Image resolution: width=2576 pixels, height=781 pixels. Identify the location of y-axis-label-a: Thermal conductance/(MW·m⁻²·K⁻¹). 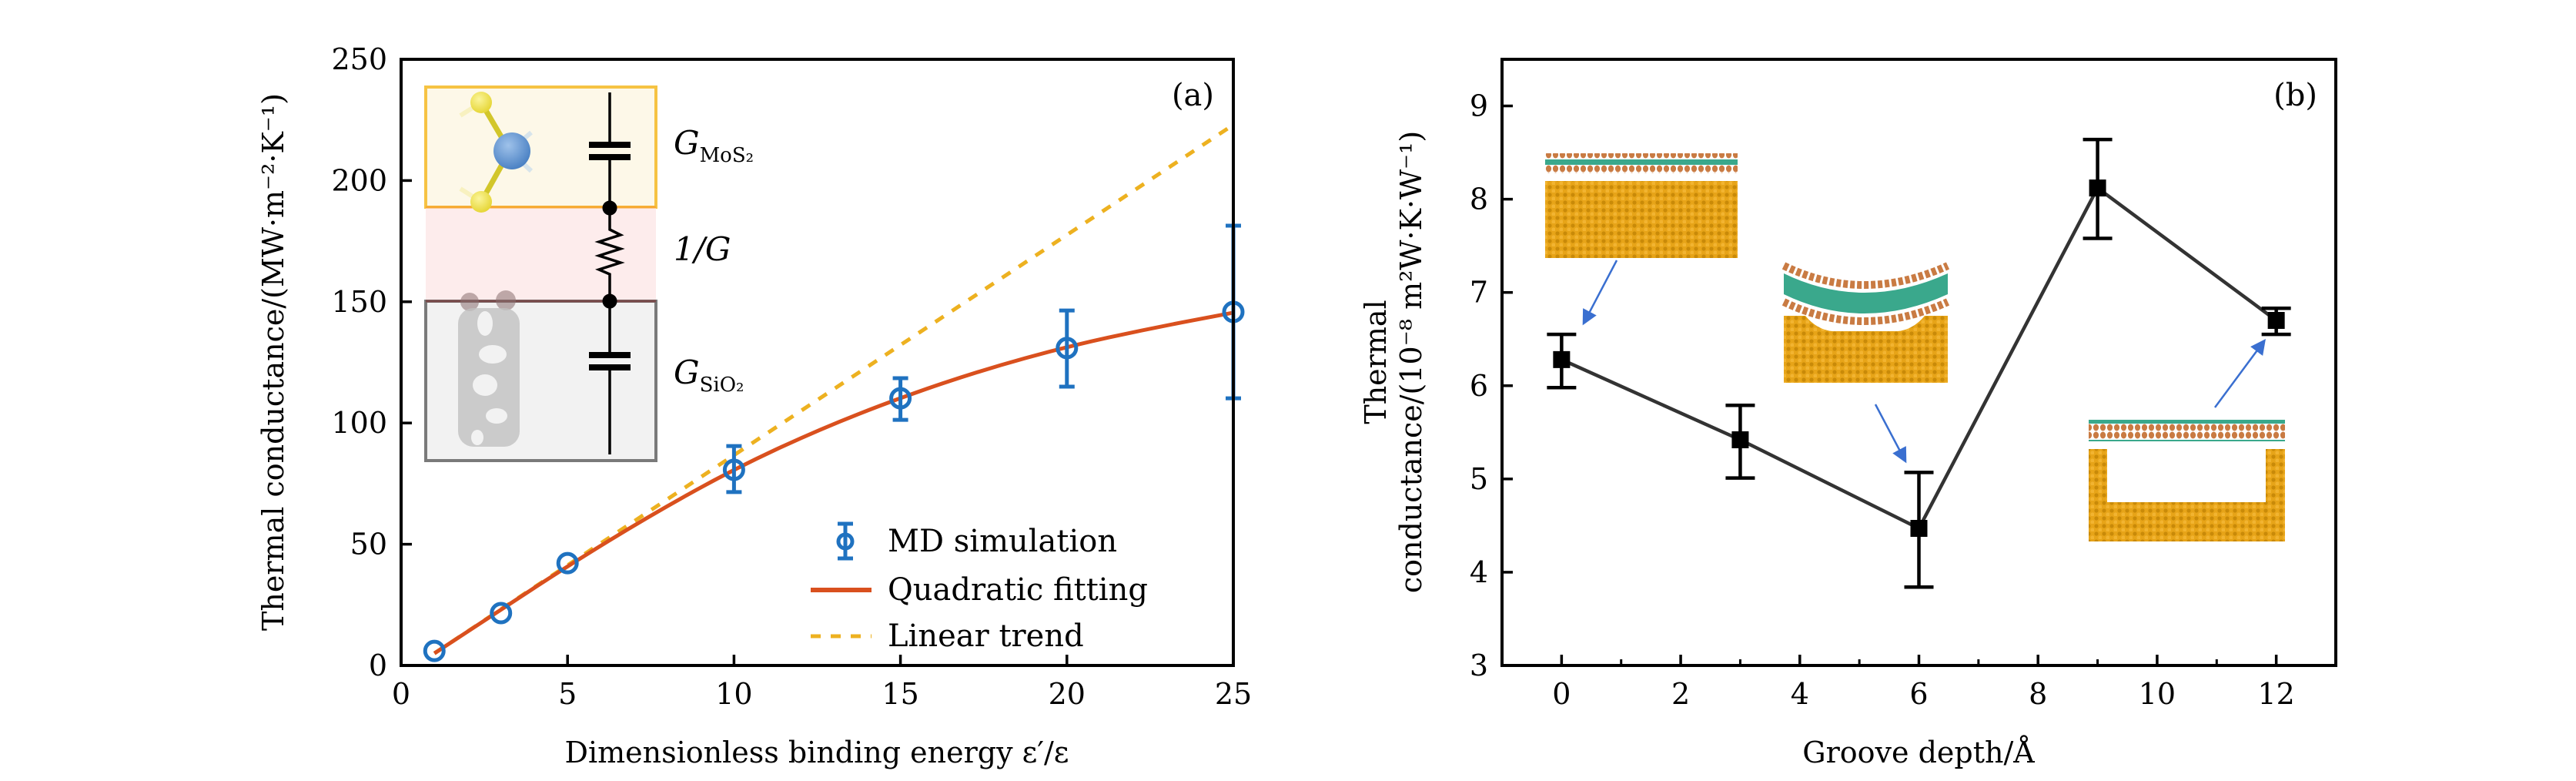
(273, 362).